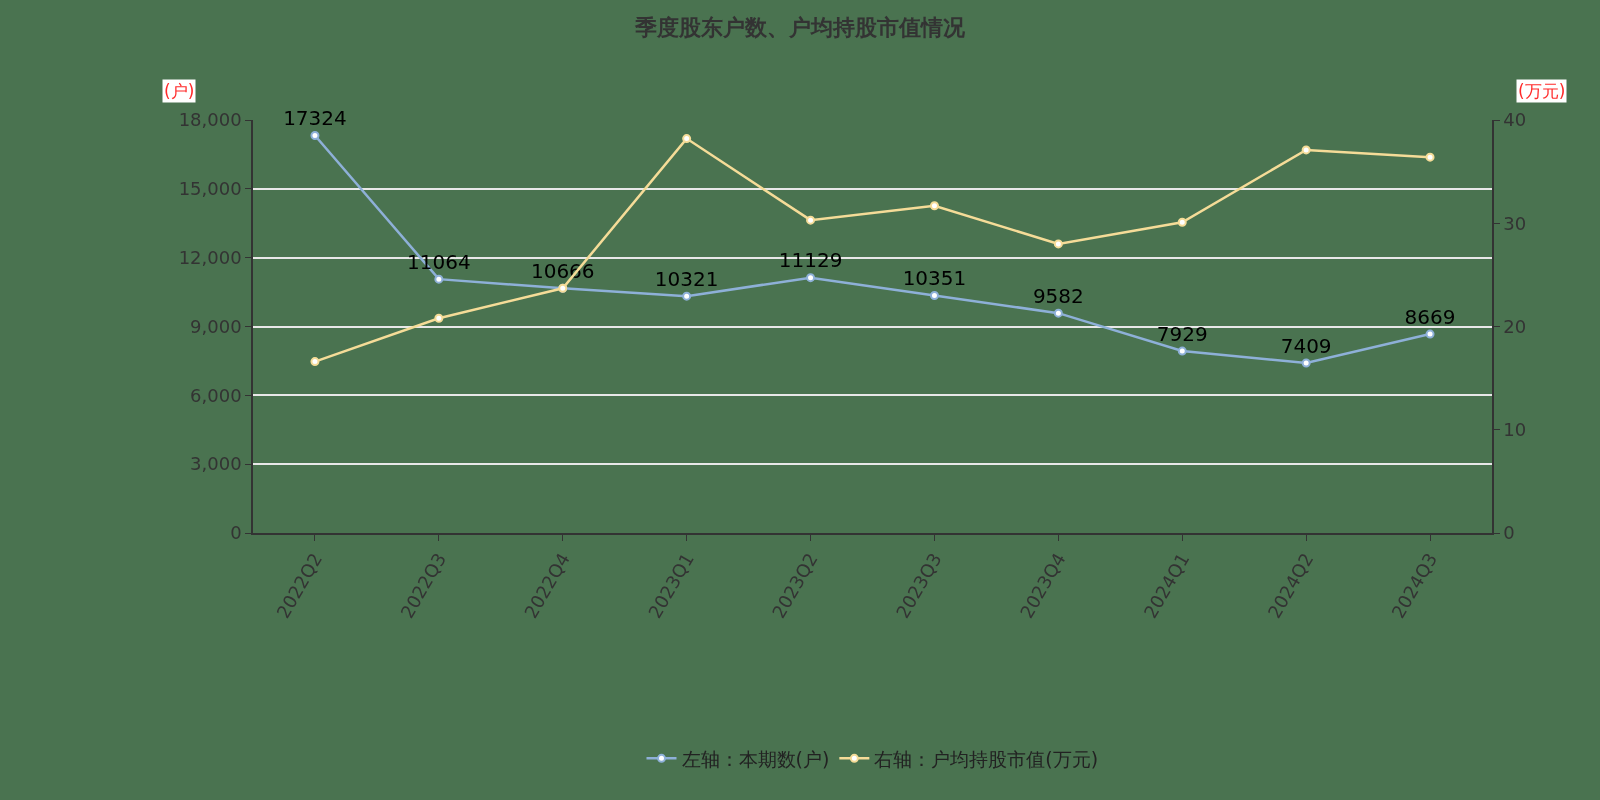 Image resolution: width=1600 pixels, height=800 pixels. Describe the element at coordinates (1306, 345) in the screenshot. I see `data-label: 7409` at that location.